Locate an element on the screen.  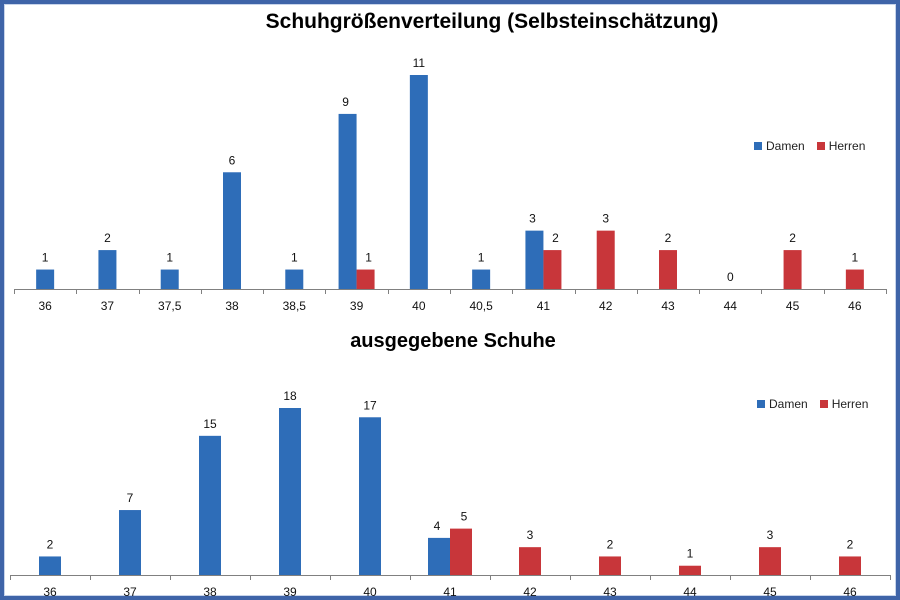
data-label-herren: 5 is located at coordinates (464, 517).